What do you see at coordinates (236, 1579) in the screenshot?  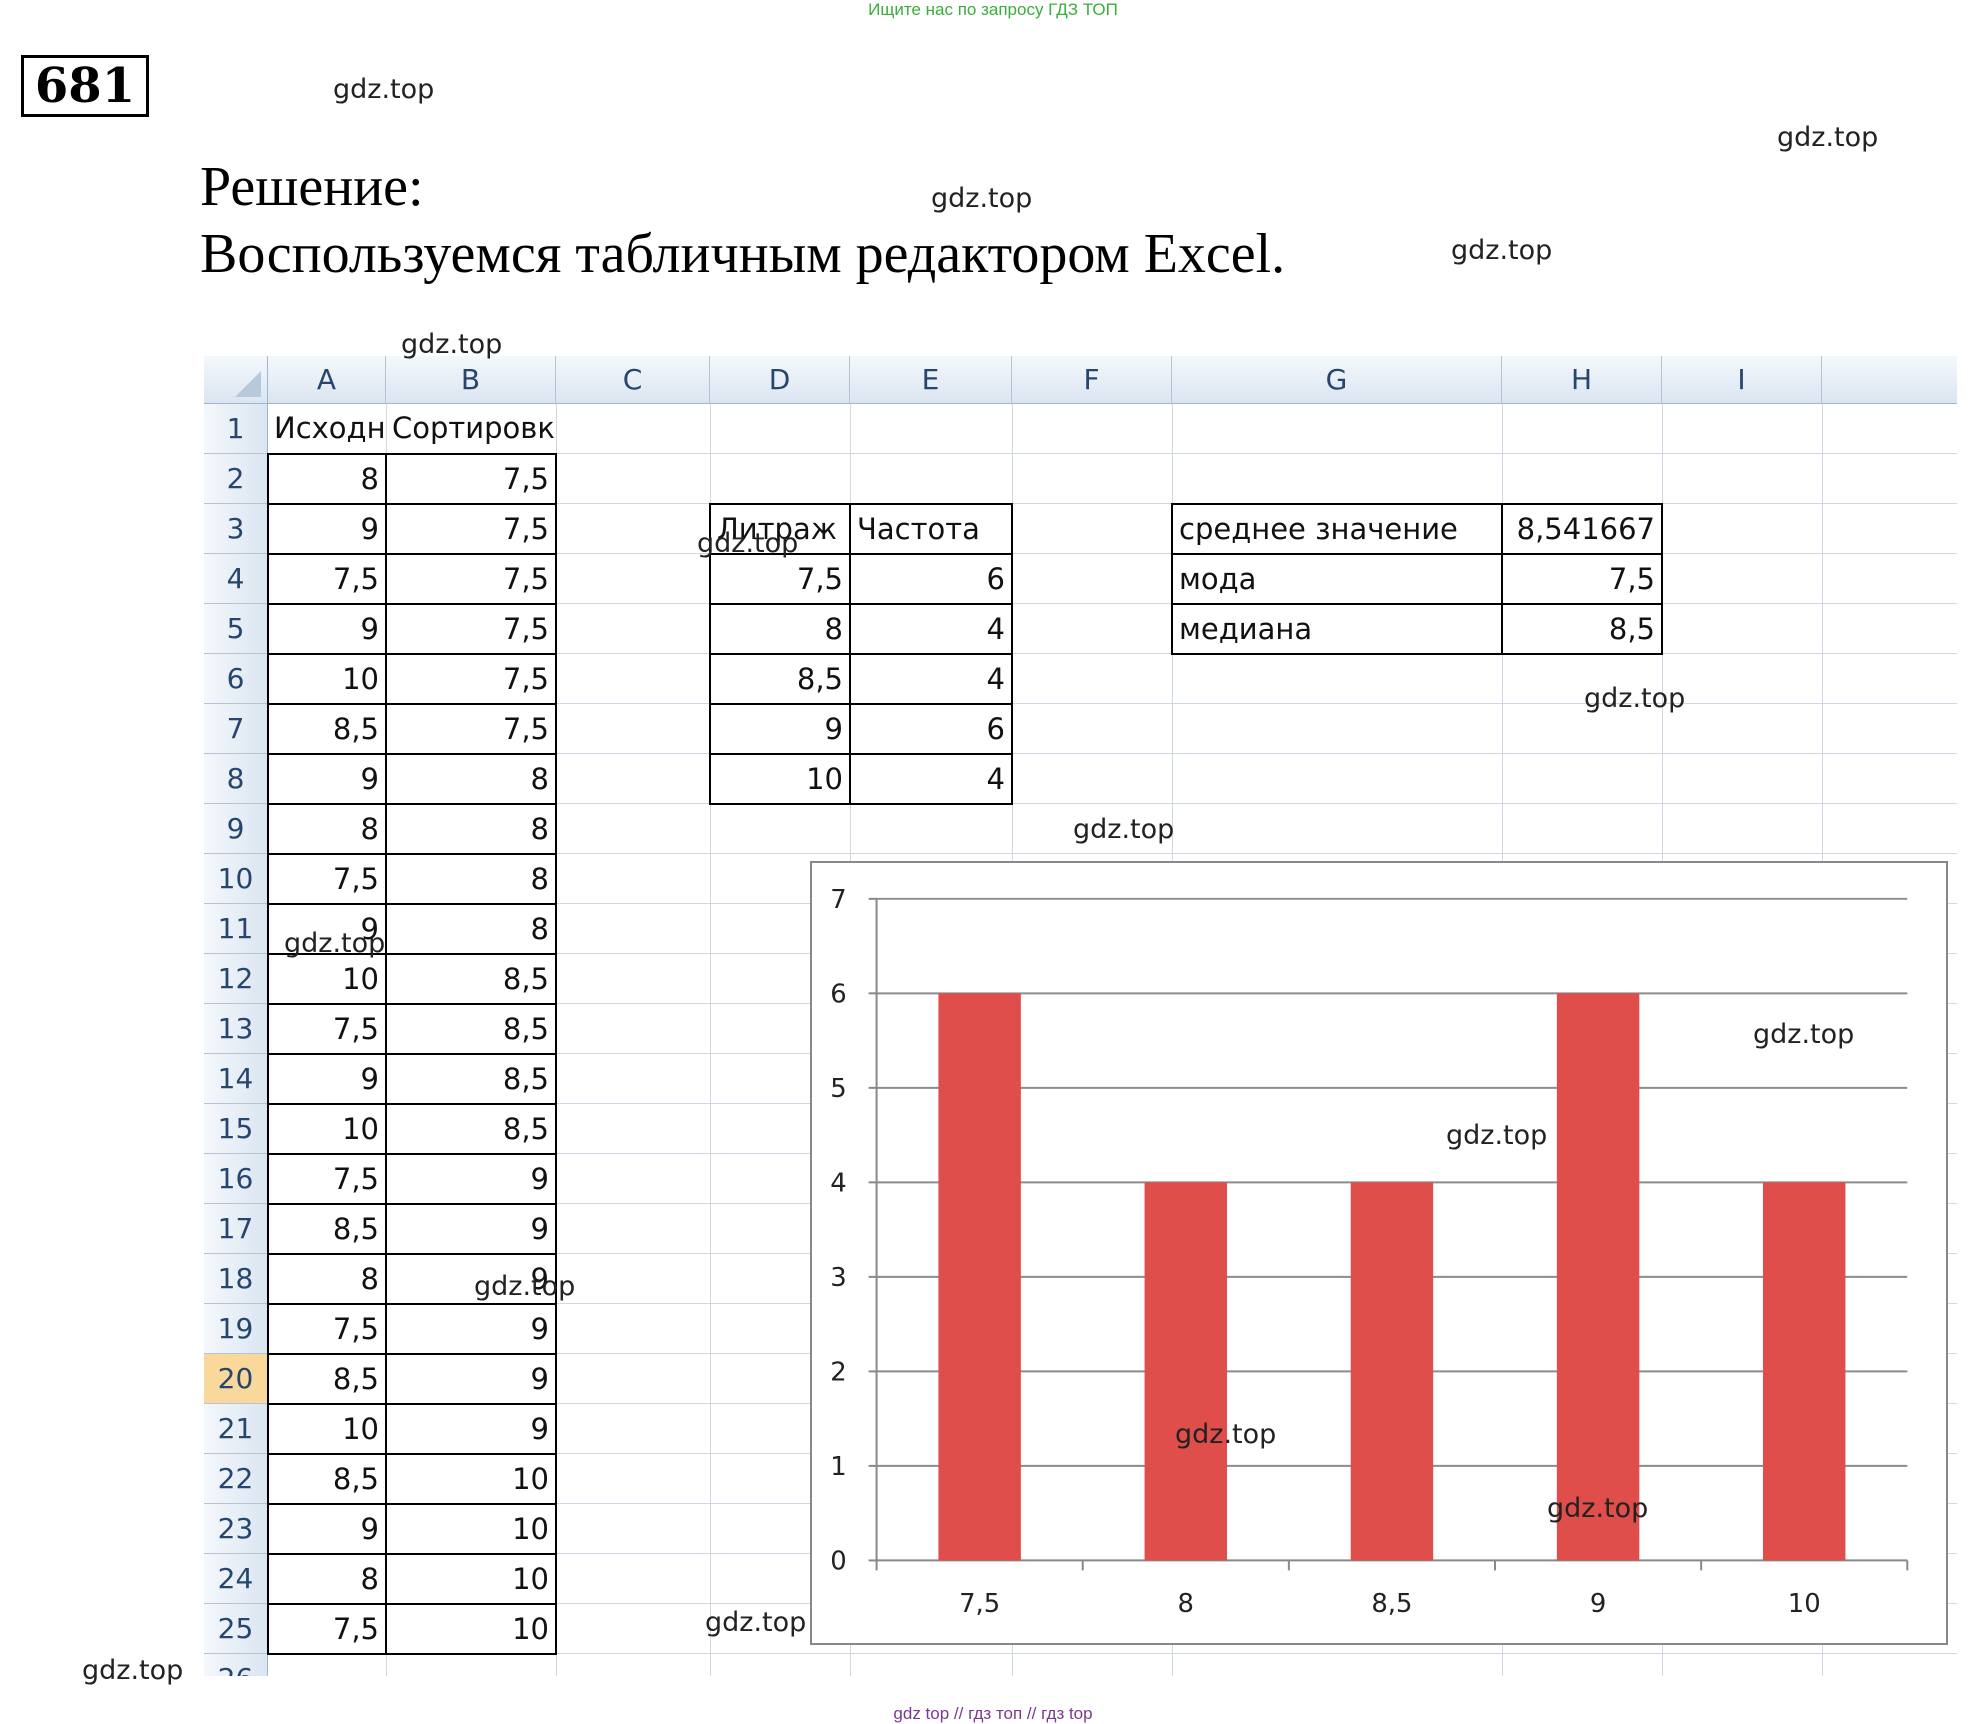 I see `row-header-24: 24` at bounding box center [236, 1579].